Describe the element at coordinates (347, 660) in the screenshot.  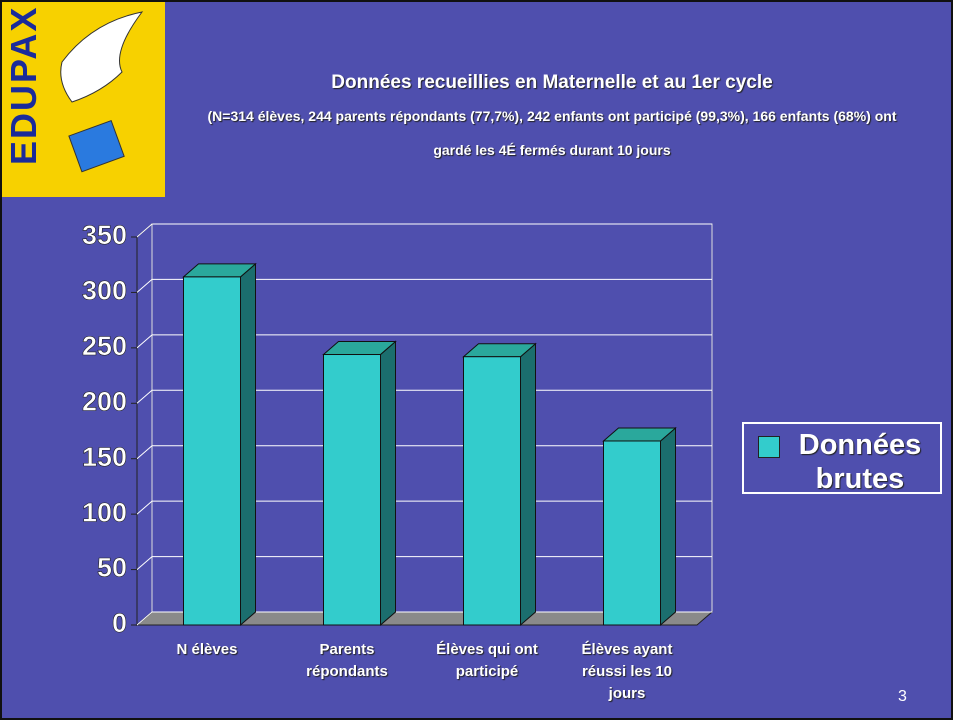
I see `x-tick-label: Parents répondants` at that location.